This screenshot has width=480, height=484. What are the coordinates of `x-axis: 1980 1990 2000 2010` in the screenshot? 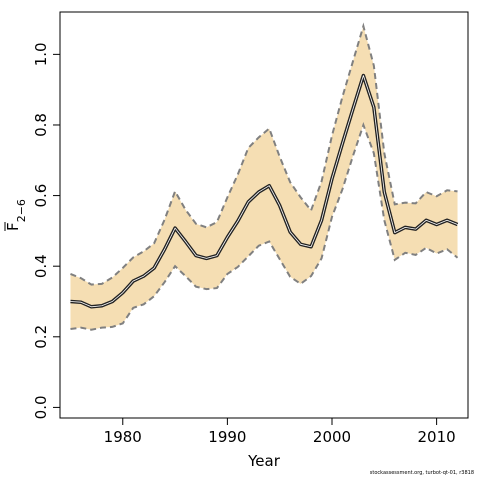 It's located at (280, 432).